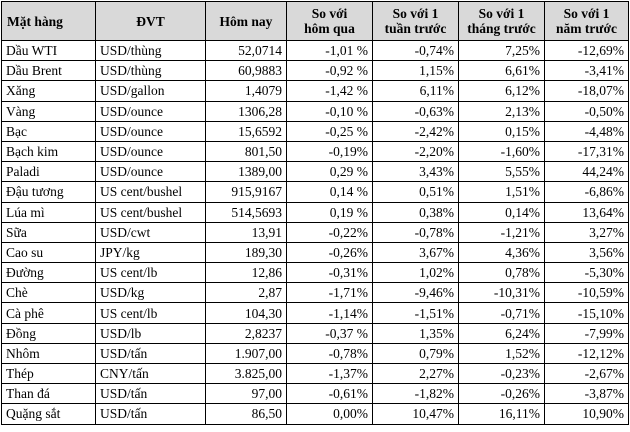 Image resolution: width=630 pixels, height=432 pixels. Describe the element at coordinates (329, 21) in the screenshot. I see `header-vs-yesterday: So với hôm qua` at that location.